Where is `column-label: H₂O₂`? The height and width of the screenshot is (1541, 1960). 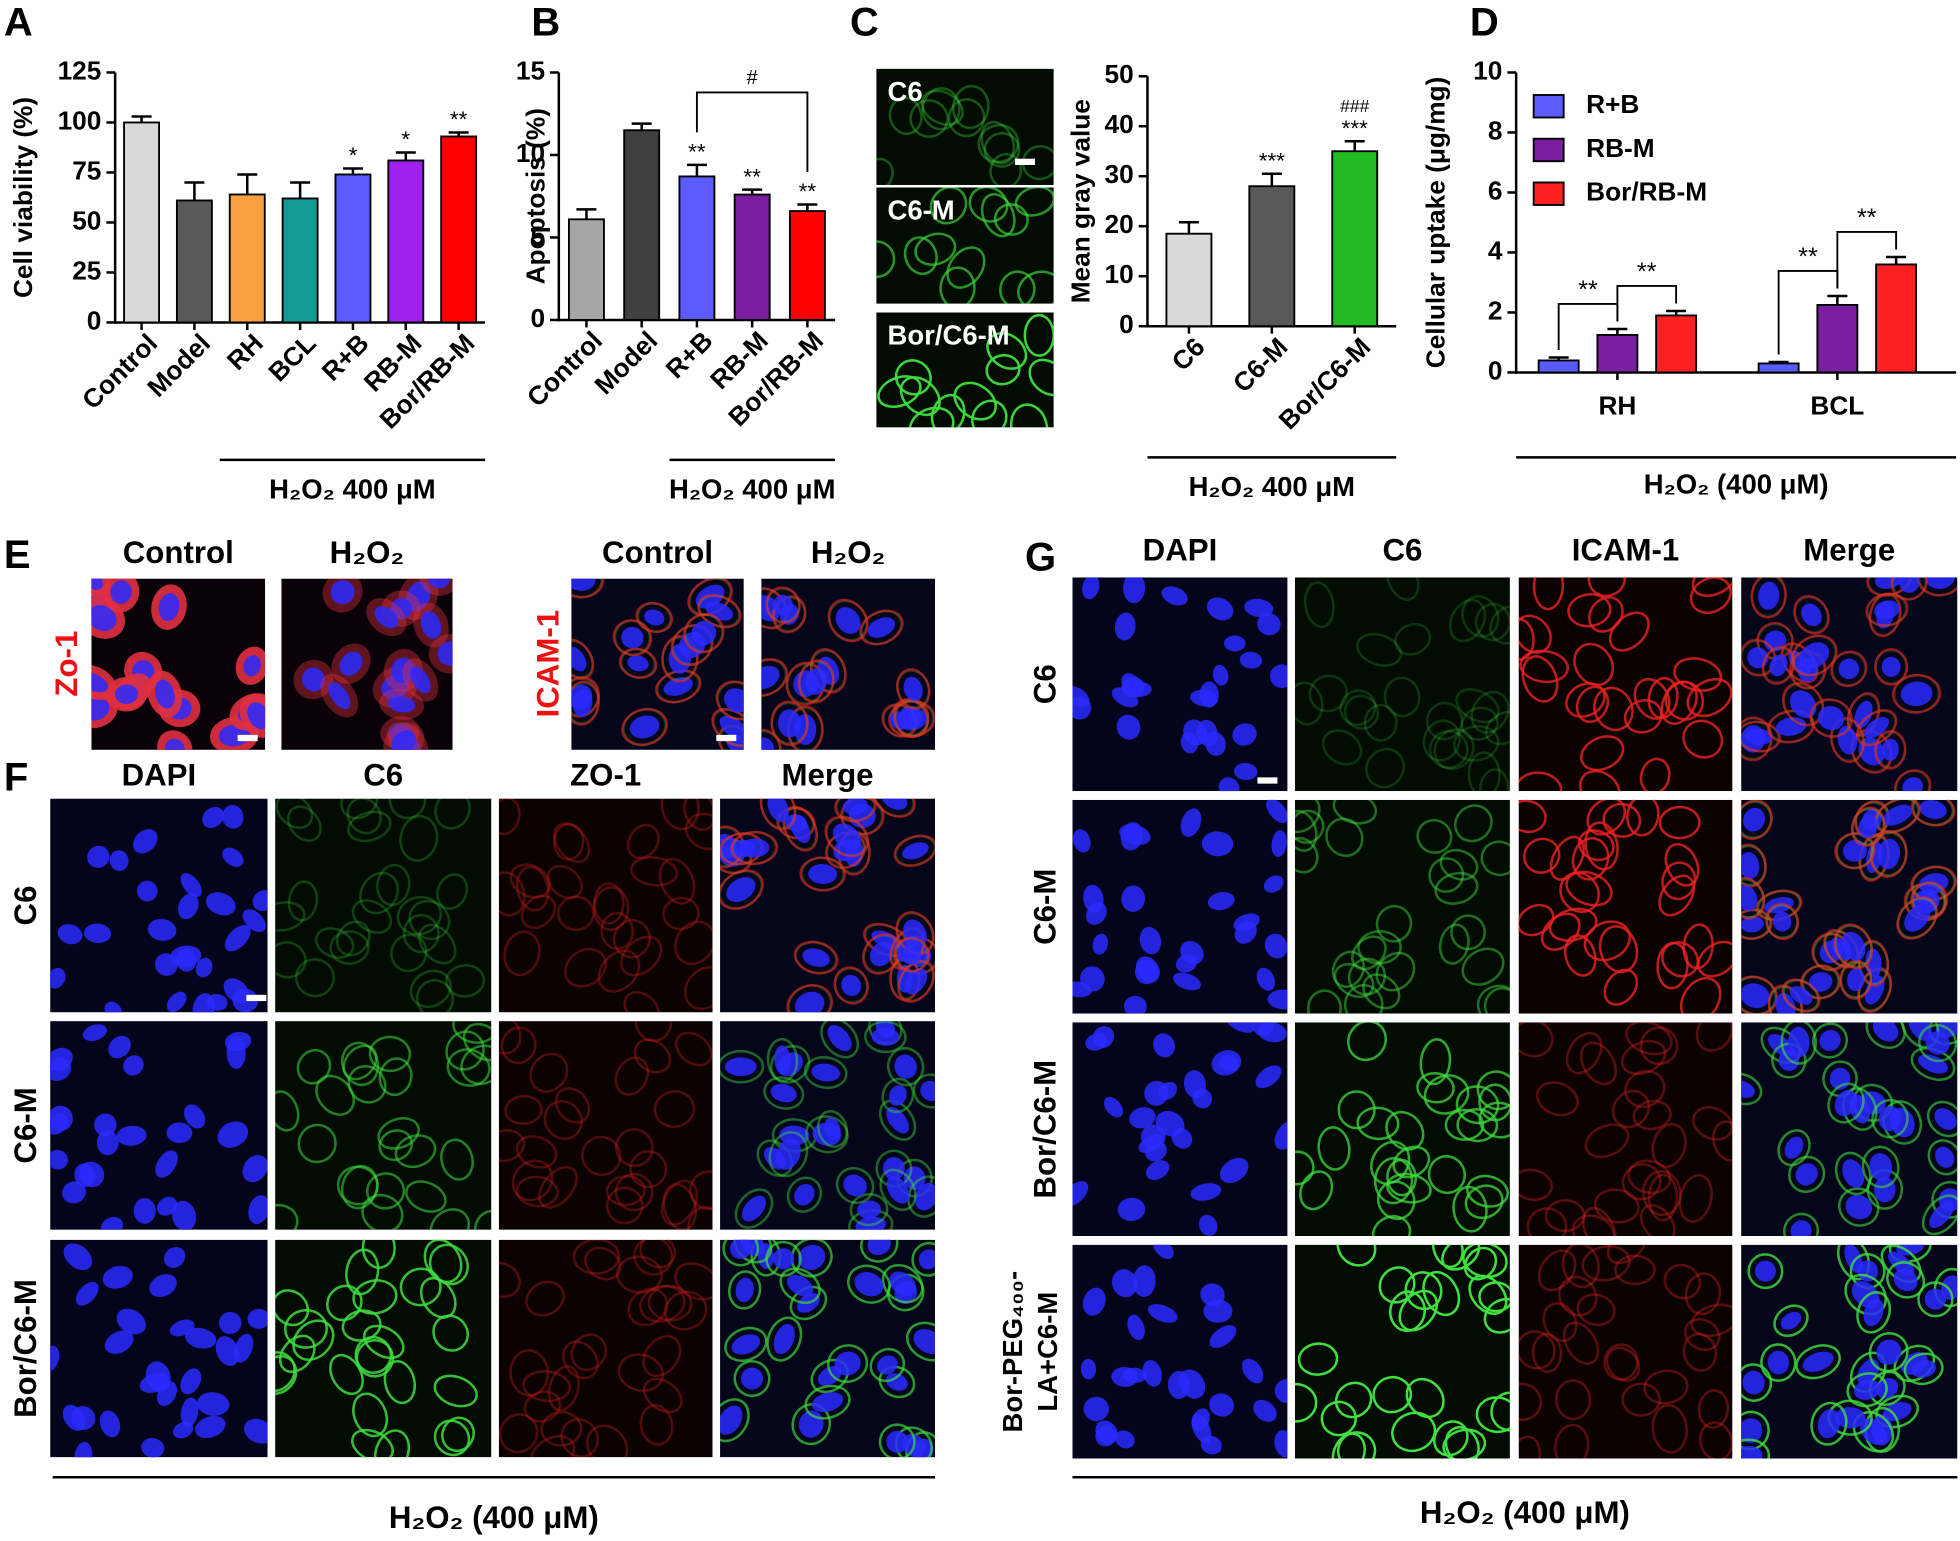
column-label: H₂O₂ is located at coordinates (367, 552).